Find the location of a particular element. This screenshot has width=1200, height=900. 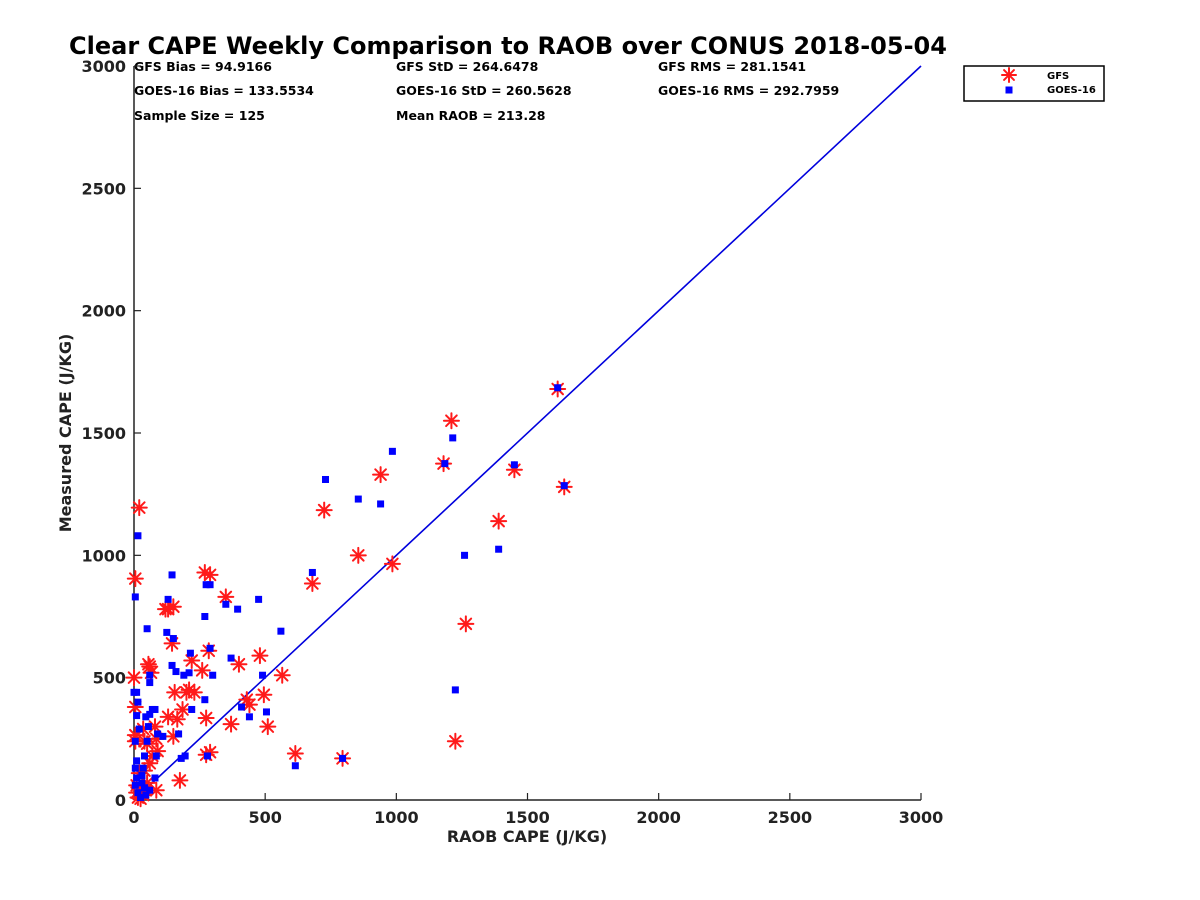

legend: GFS GOES-16 is located at coordinates (1034, 83).